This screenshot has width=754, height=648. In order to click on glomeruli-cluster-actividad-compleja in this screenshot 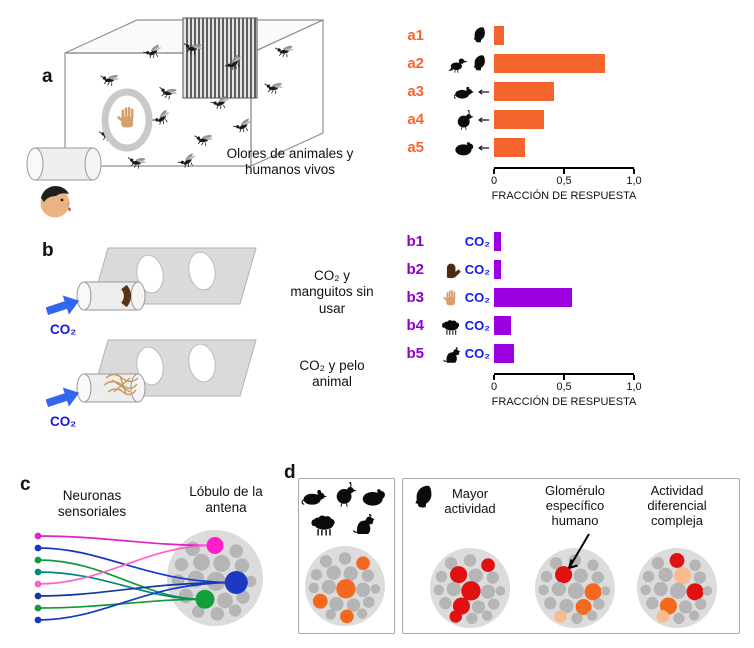, I will do `click(677, 588)`.